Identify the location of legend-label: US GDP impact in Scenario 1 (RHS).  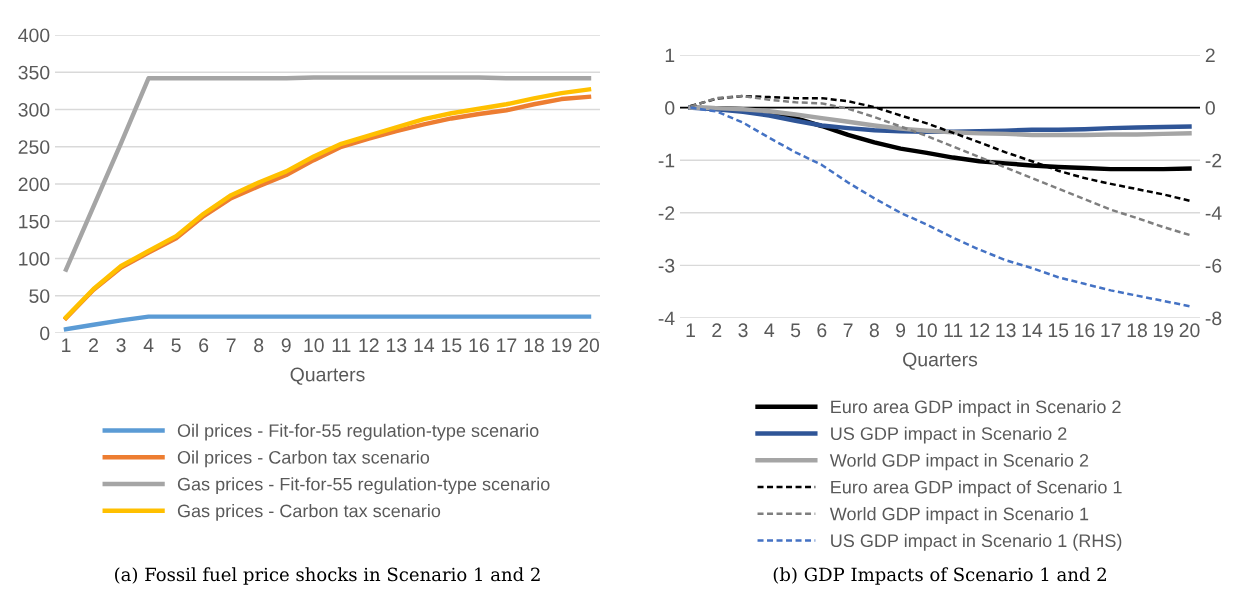
(976, 542).